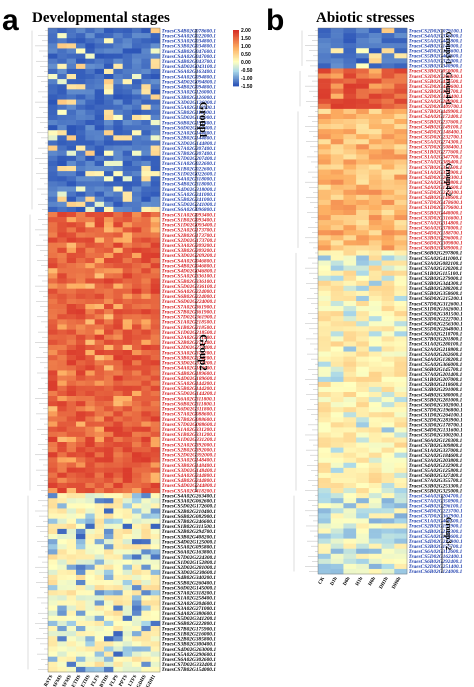  I want to click on row-label: TraesCS5D02G264800.1, so click(436, 330).